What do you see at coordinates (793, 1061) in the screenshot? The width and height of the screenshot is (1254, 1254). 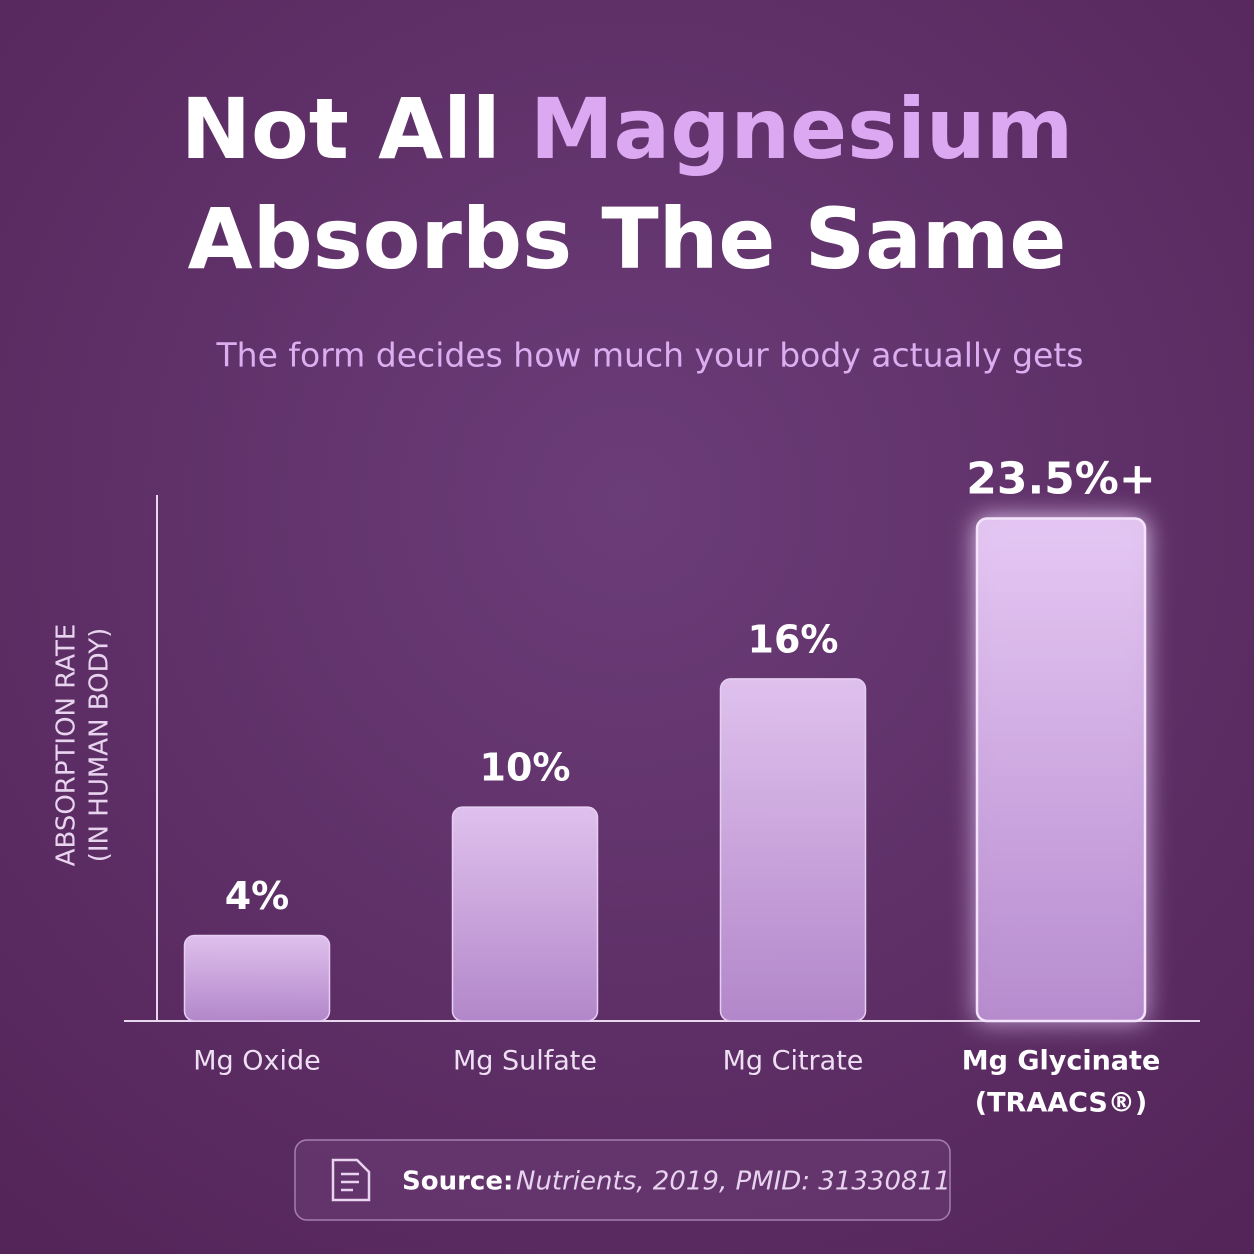 I see `x-tick-label: Mg Citrate` at bounding box center [793, 1061].